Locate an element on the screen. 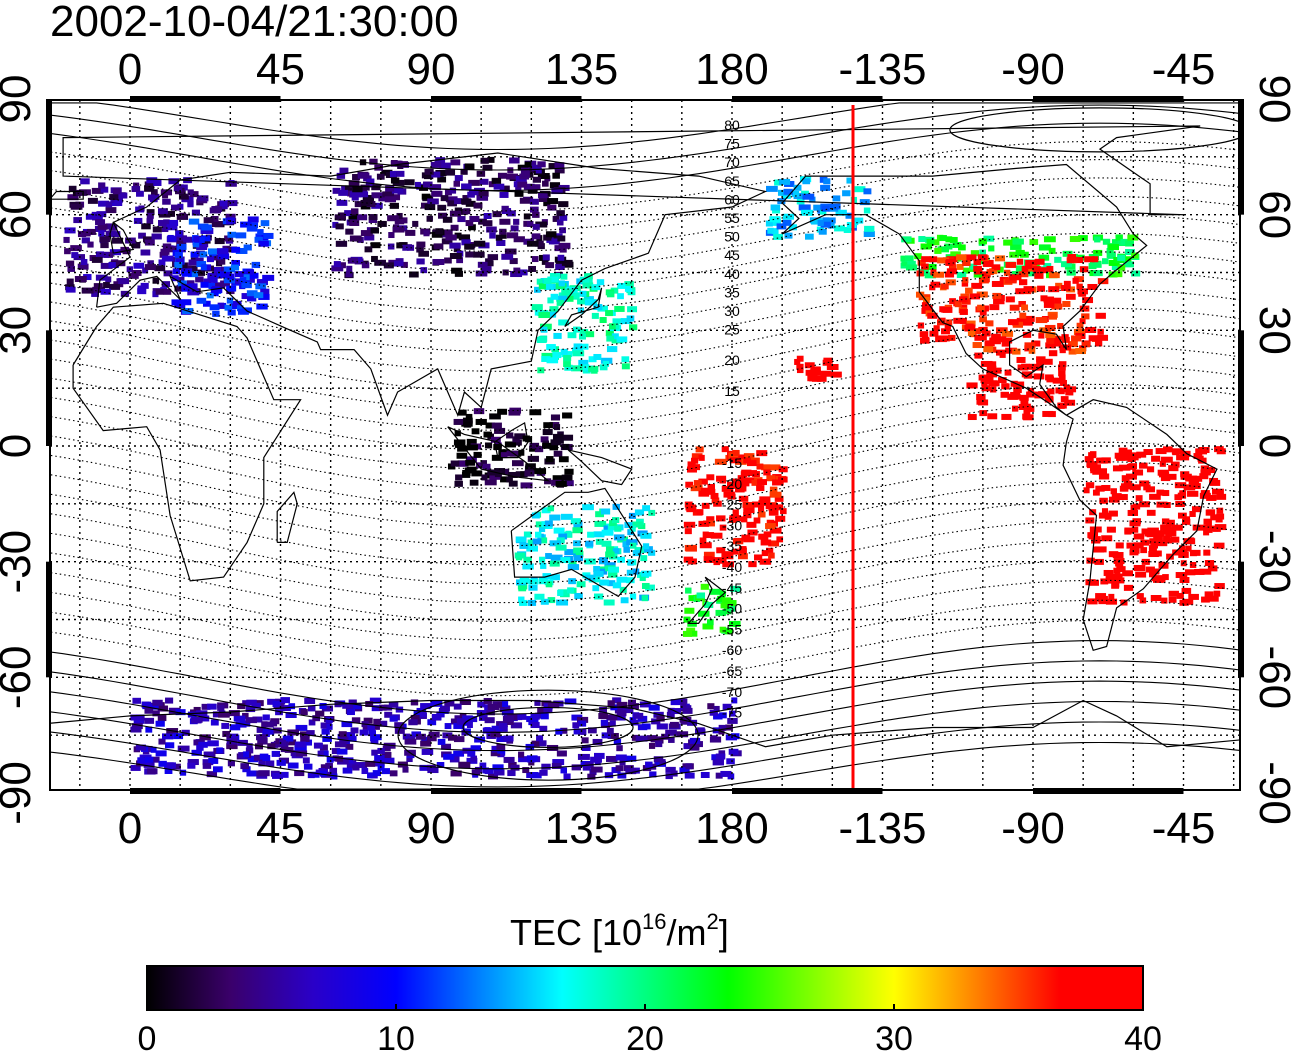  frame-bar-left is located at coordinates (49, 388).